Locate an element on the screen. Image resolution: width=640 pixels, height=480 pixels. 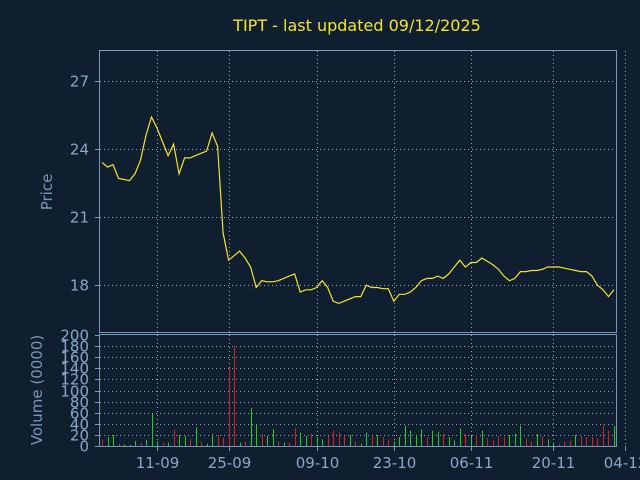
price-tick-label: 18 is located at coordinates (79, 286).